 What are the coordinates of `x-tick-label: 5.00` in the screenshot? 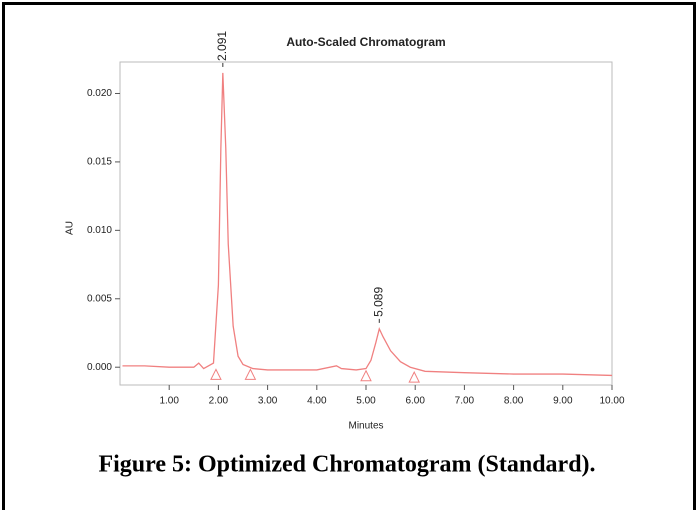 It's located at (366, 401).